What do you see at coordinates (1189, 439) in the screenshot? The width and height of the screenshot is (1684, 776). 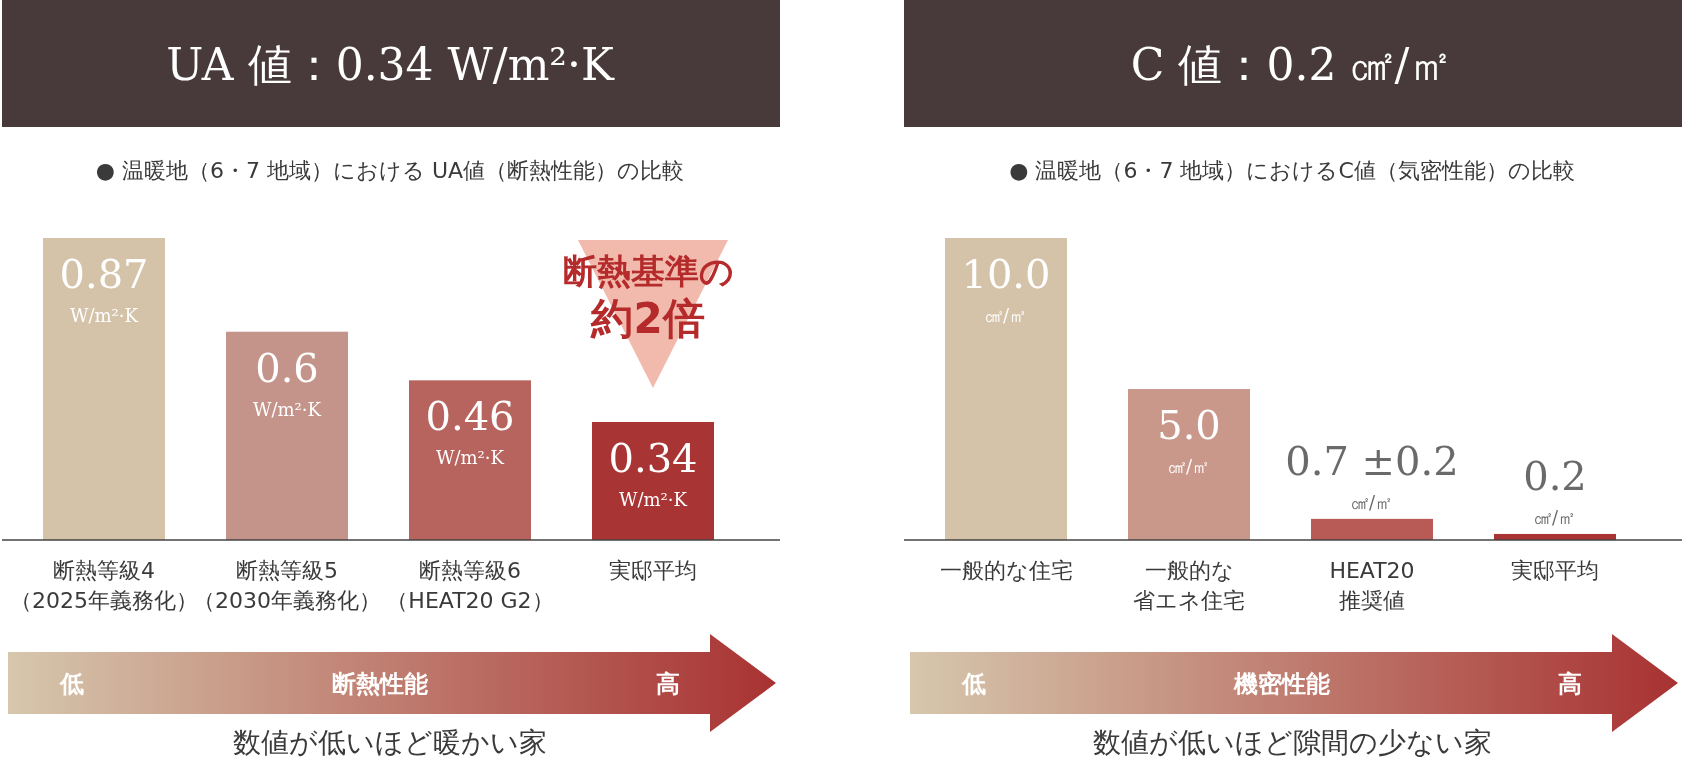 I see `data-label: 5.0 ㎠/㎡` at bounding box center [1189, 439].